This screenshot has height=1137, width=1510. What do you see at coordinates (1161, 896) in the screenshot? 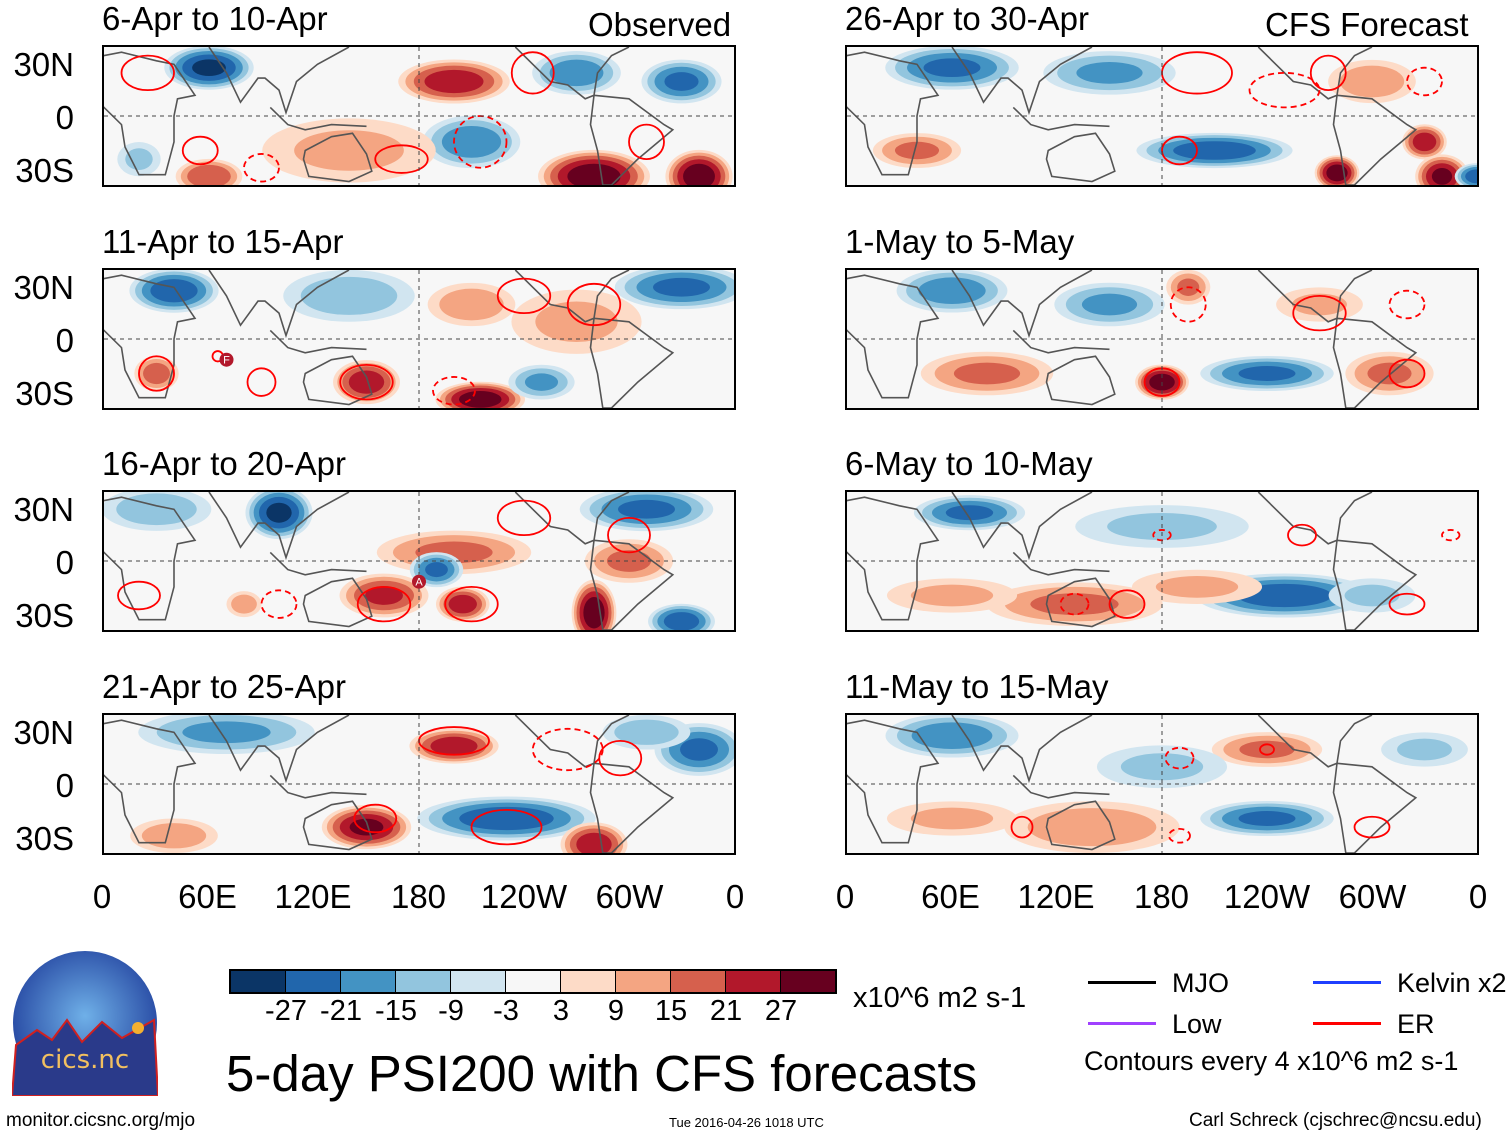
I see `lon-label: 180` at bounding box center [1161, 896].